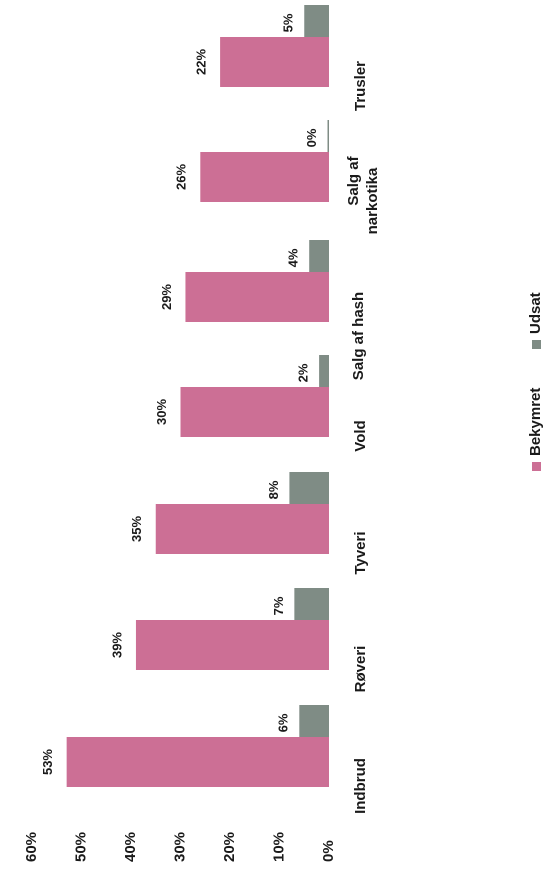 Image resolution: width=547 pixels, height=871 pixels. I want to click on y-tick-label: 20%, so click(229, 847).